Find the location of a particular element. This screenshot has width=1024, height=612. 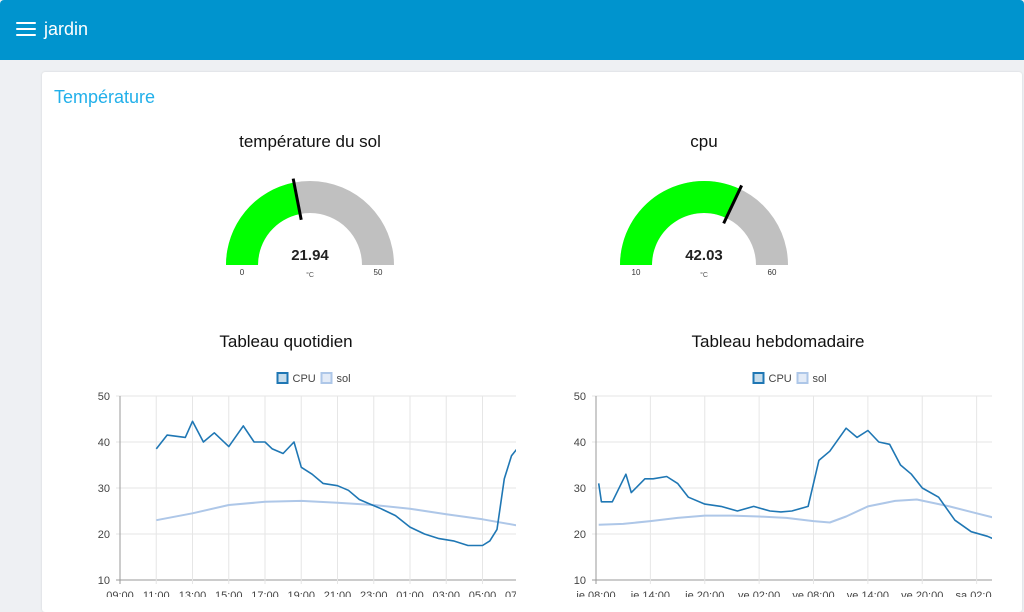

x-tick-label: 01:00 is located at coordinates (410, 593).